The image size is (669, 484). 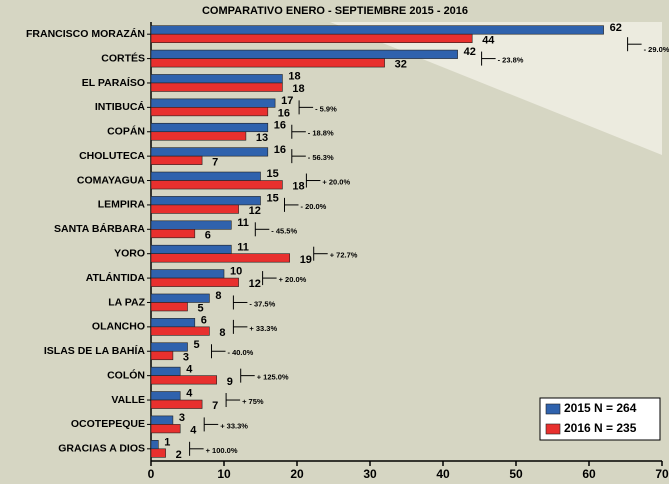 What do you see at coordinates (284, 230) in the screenshot?
I see `annotation: - 45.5%` at bounding box center [284, 230].